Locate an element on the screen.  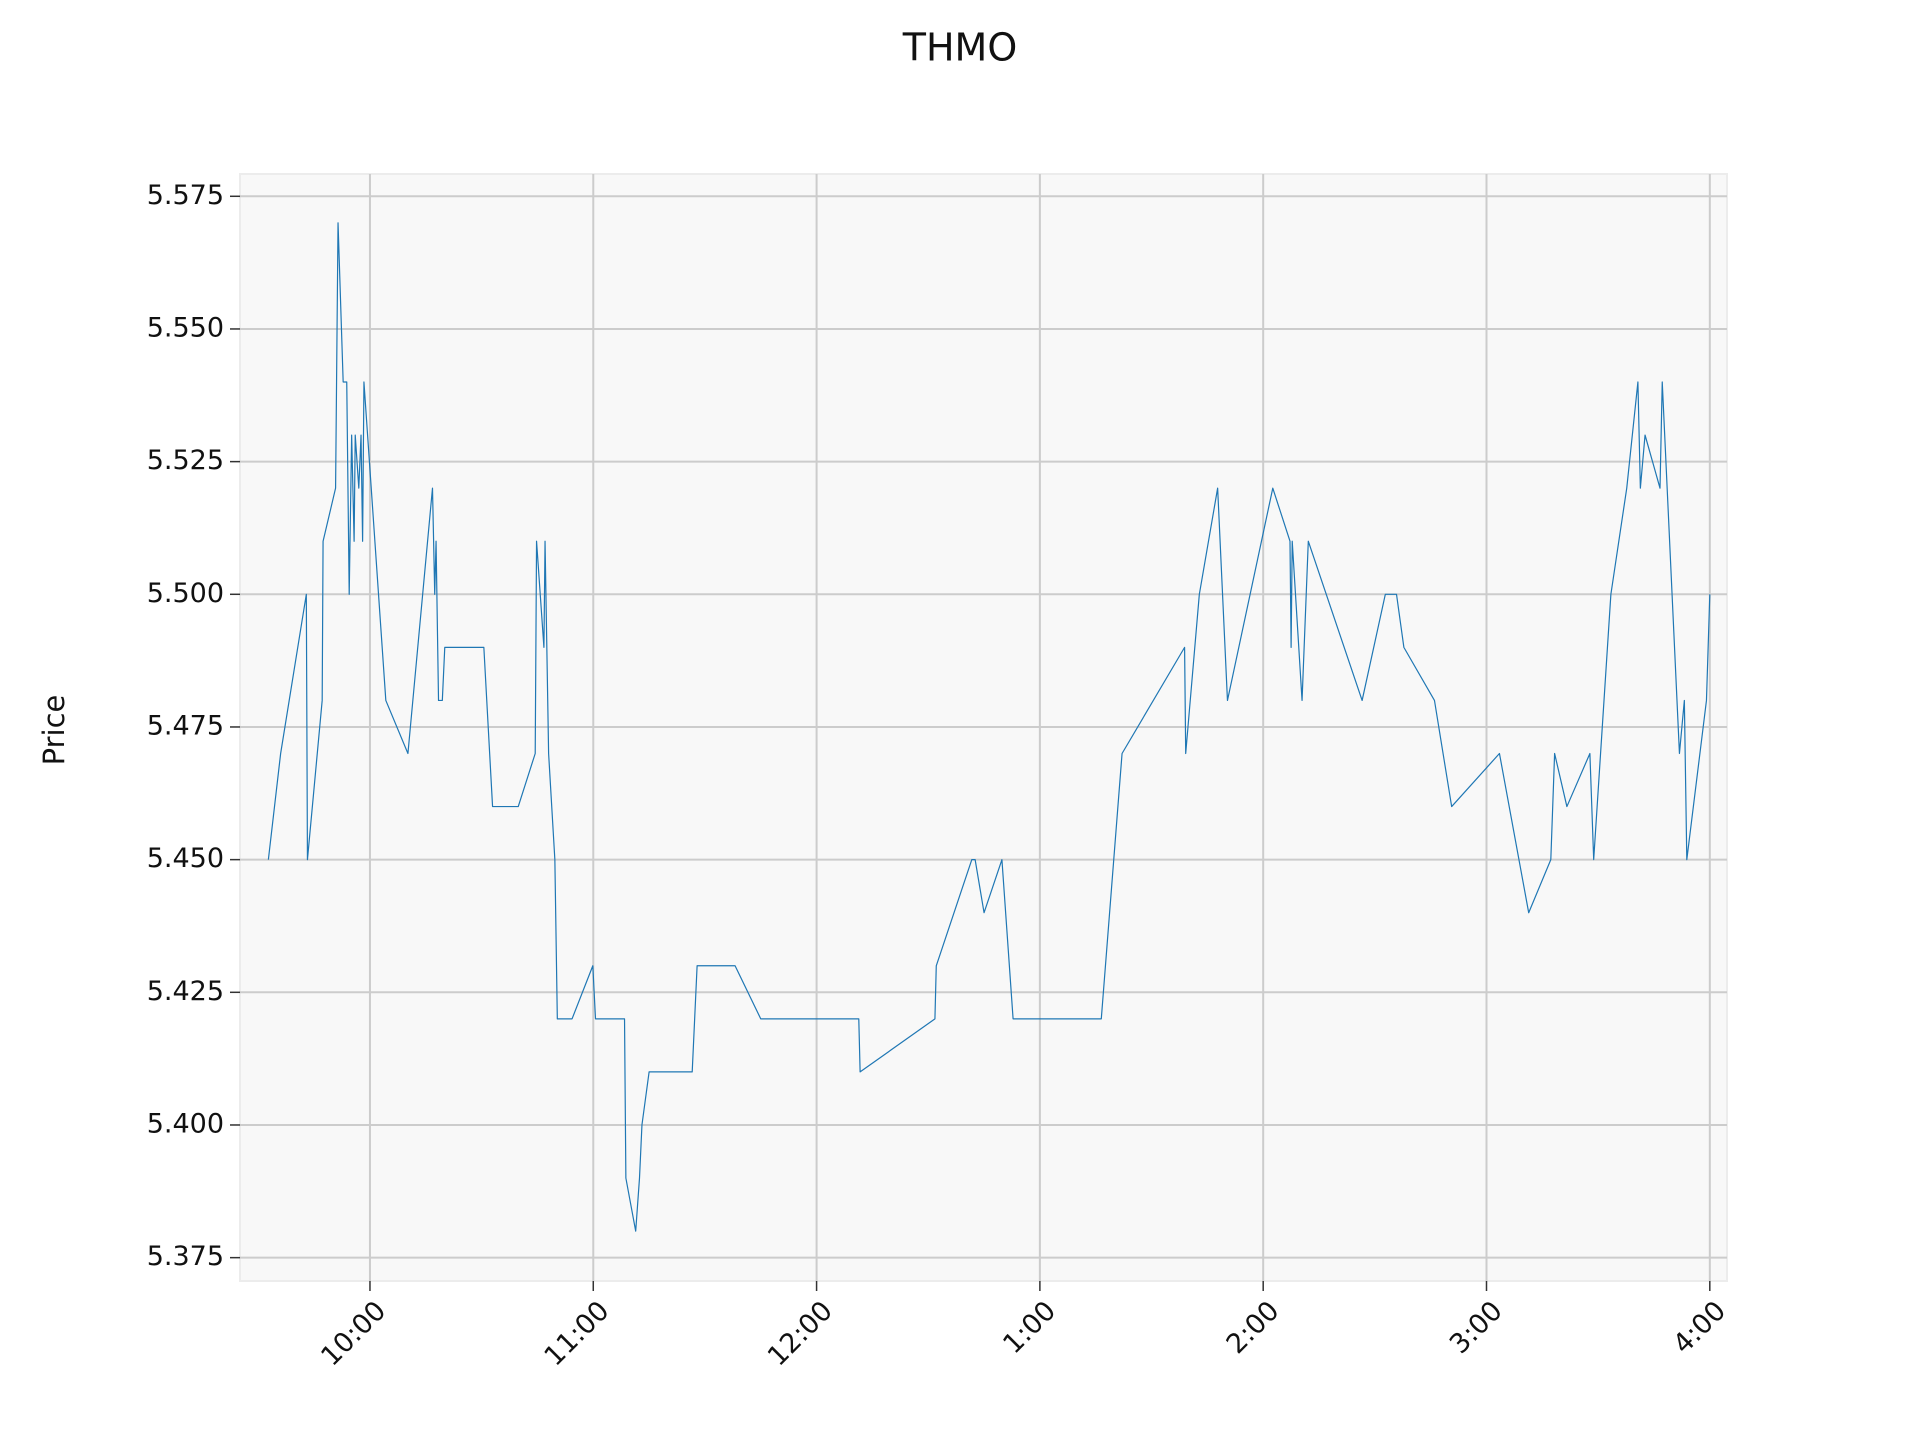
y-tick-label: 5.575 is located at coordinates (185, 195).